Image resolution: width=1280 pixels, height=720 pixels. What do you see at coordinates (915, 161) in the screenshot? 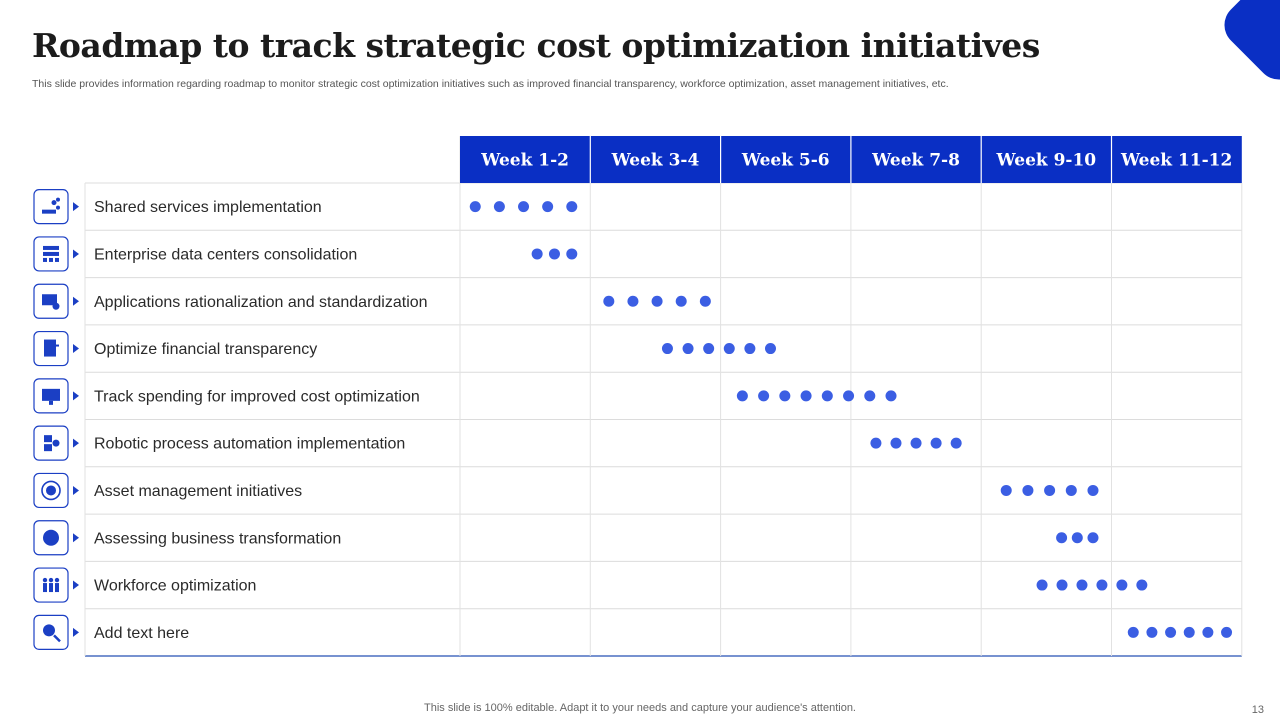
I see `week-column-header: Week 7-8` at bounding box center [915, 161].